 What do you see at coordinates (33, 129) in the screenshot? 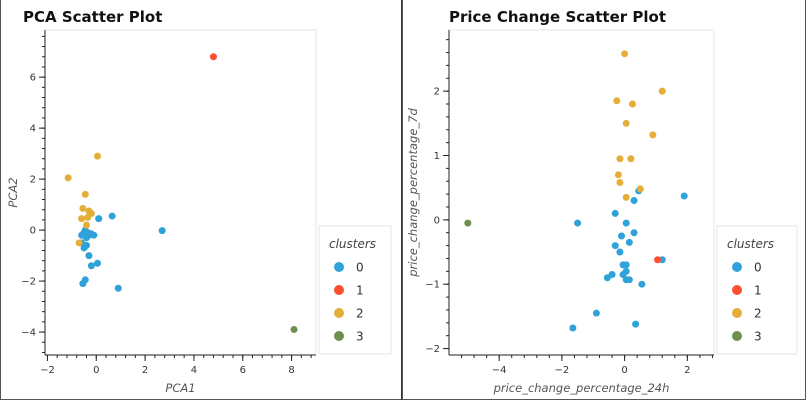
I see `y-tick-label: 4` at bounding box center [33, 129].